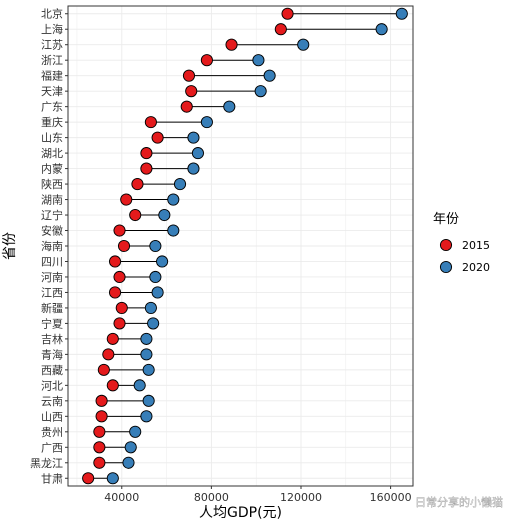 The height and width of the screenshot is (526, 507). Describe the element at coordinates (459, 502) in the screenshot. I see `watermark-text: 日常分享的小懒猫` at that location.